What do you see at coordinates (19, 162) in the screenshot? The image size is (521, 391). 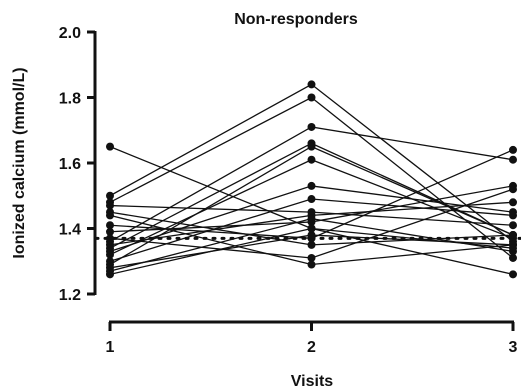 I see `y-axis-title: Ionized calcium (mmol/L)` at bounding box center [19, 162].